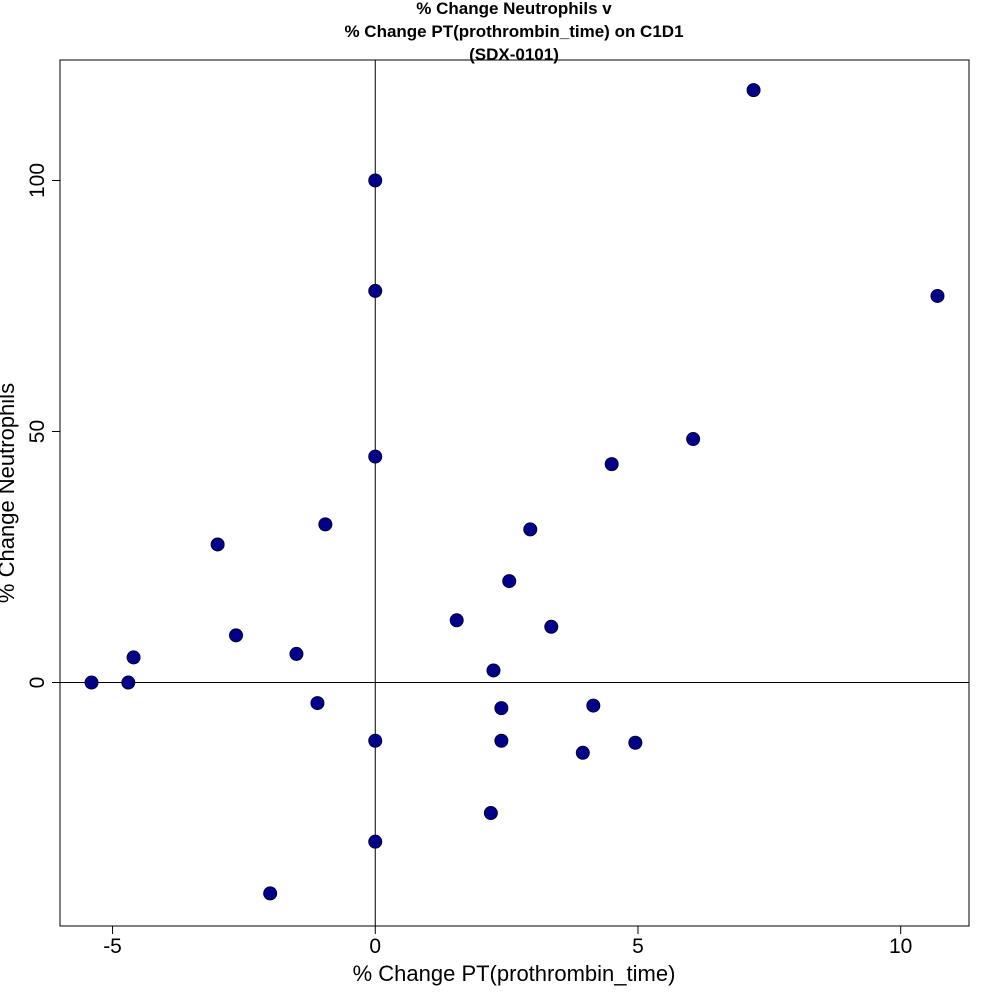  What do you see at coordinates (112, 946) in the screenshot?
I see `x-tick-label: -5` at bounding box center [112, 946].